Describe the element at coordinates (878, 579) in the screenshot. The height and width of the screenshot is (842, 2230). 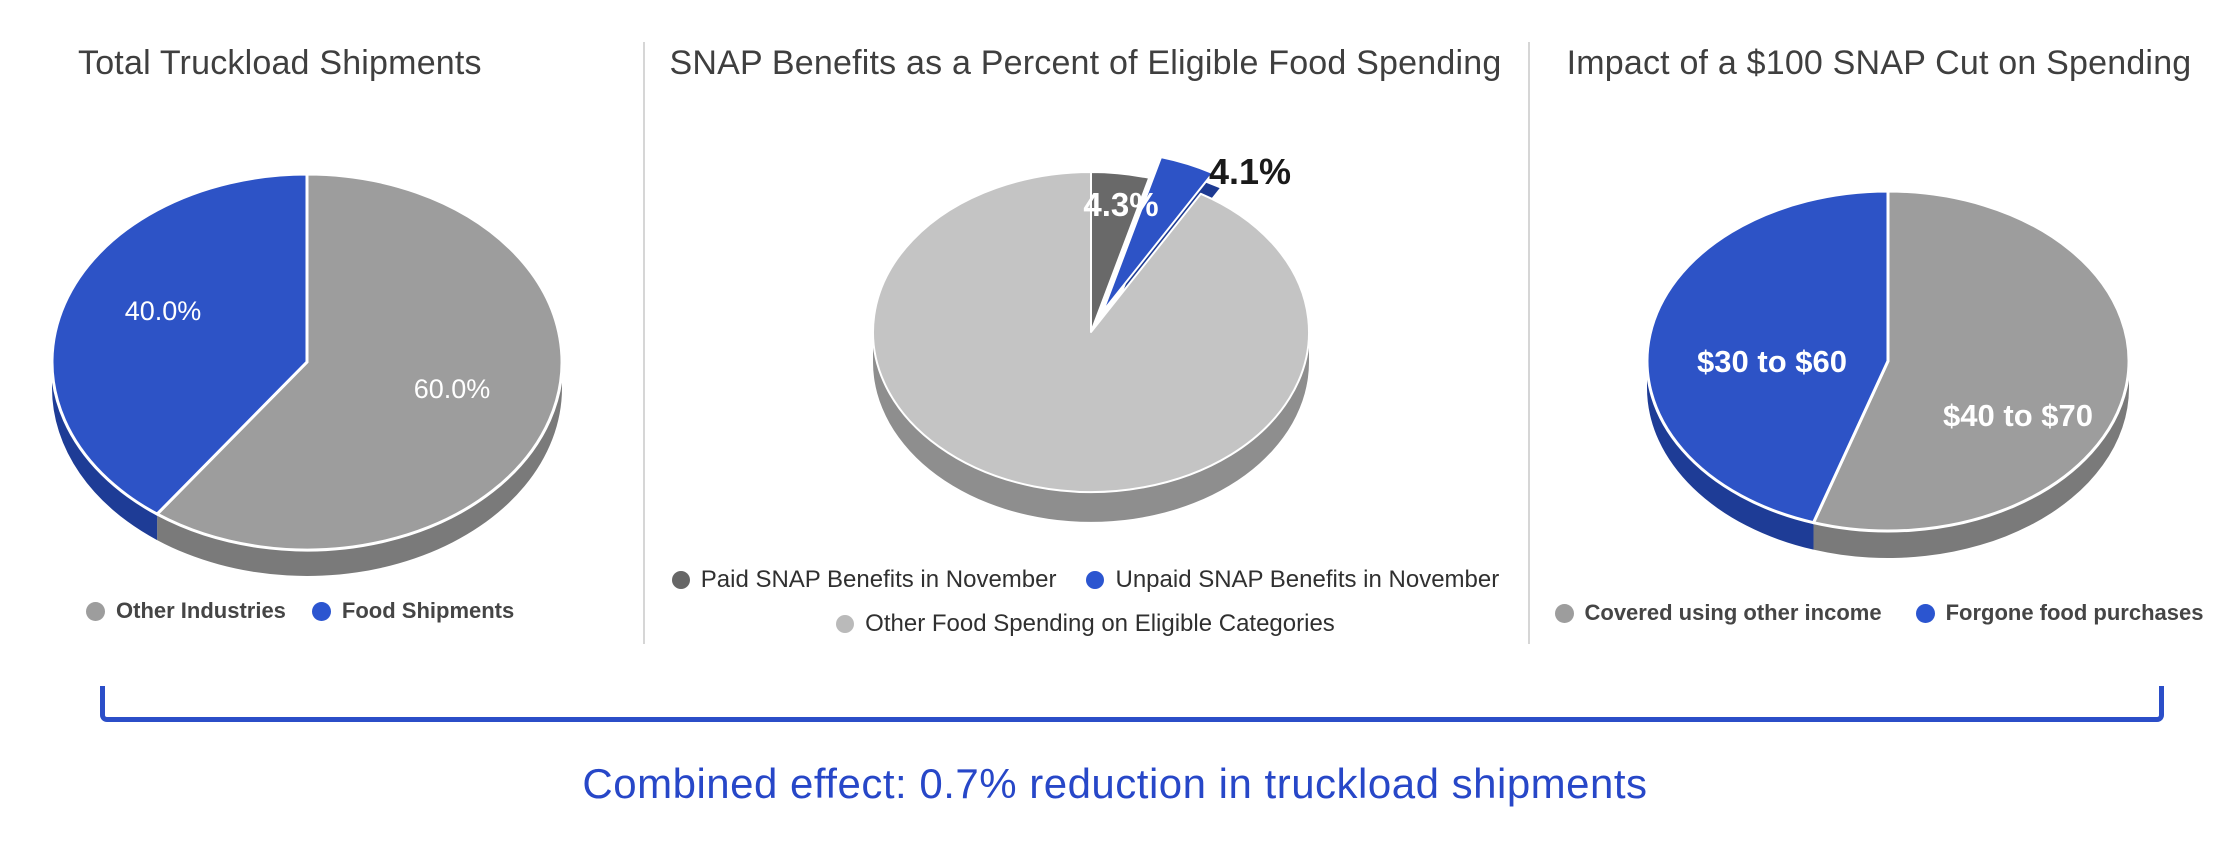
I see `legend-label: Paid SNAP Benefits in November` at that location.